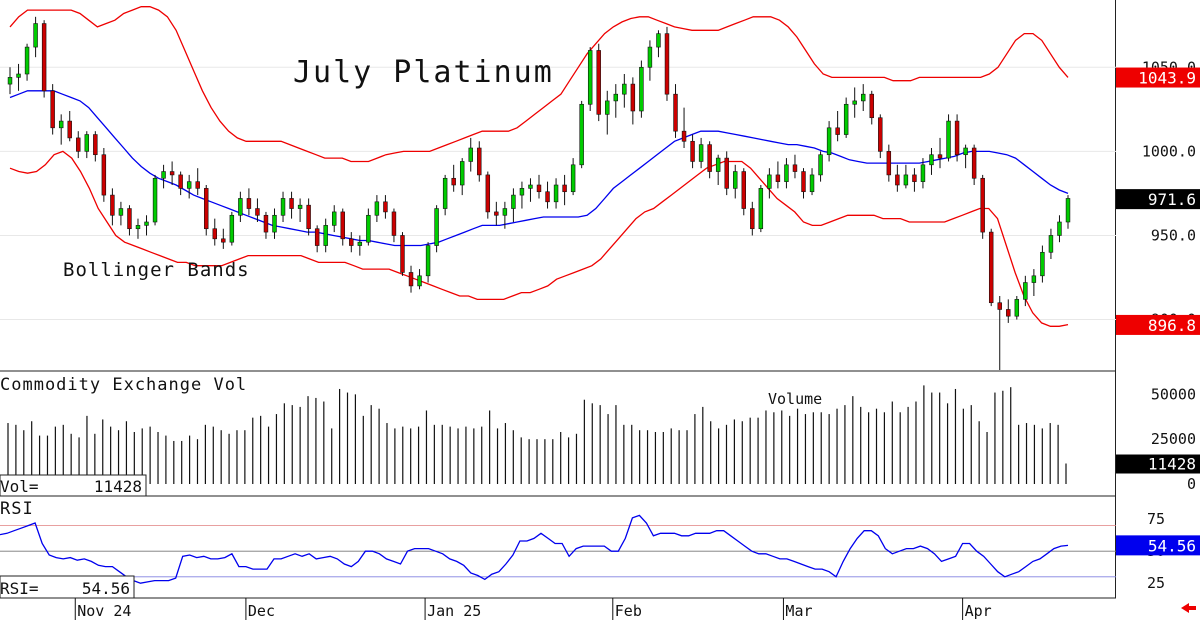 This screenshot has height=620, width=1200. What do you see at coordinates (1188, 608) in the screenshot?
I see `scroll-left-arrow-icon` at bounding box center [1188, 608].